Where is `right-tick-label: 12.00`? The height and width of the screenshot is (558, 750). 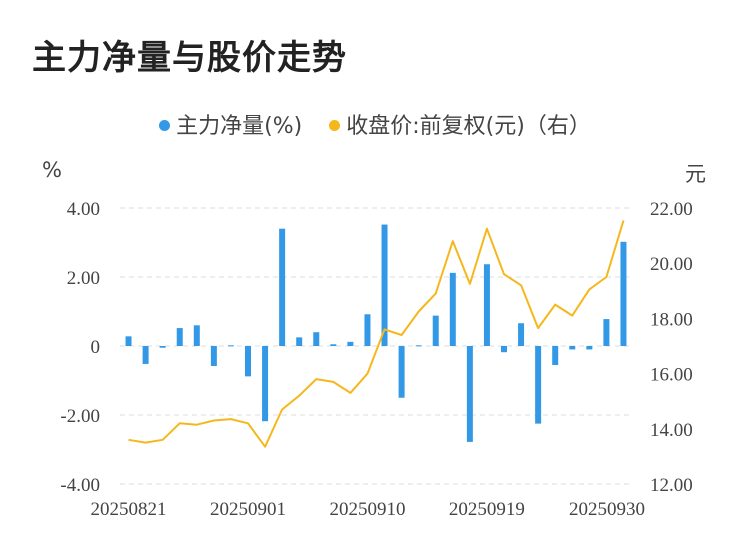
right-tick-label: 12.00 is located at coordinates (671, 485).